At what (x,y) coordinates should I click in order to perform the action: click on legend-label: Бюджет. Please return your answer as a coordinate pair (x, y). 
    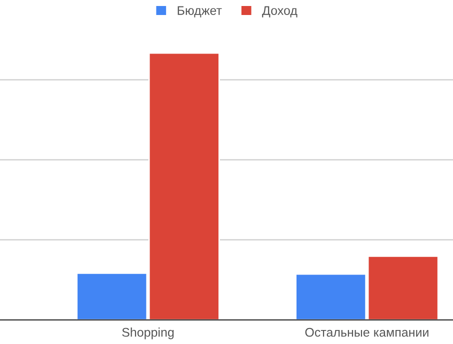
    Looking at the image, I should click on (200, 12).